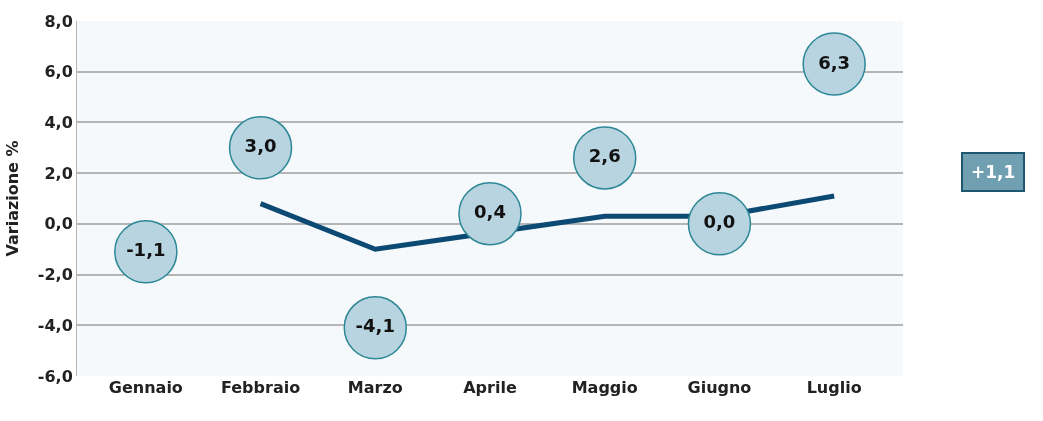 Image resolution: width=1043 pixels, height=421 pixels. What do you see at coordinates (58, 224) in the screenshot?
I see `y-tick-label: 0,0` at bounding box center [58, 224].